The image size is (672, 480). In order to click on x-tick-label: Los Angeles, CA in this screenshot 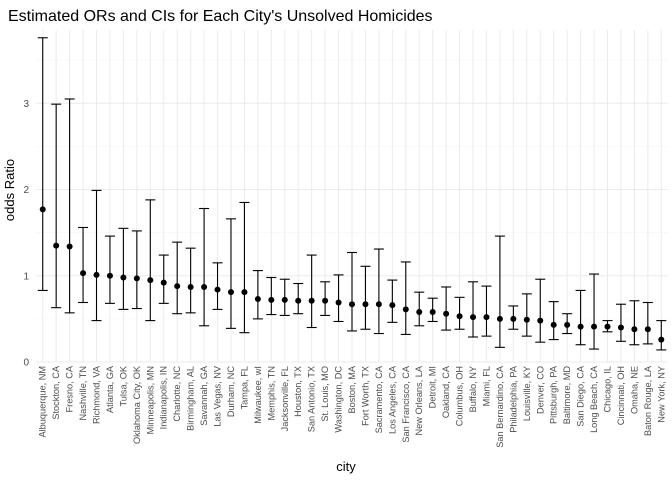, I will do `click(392, 399)`.